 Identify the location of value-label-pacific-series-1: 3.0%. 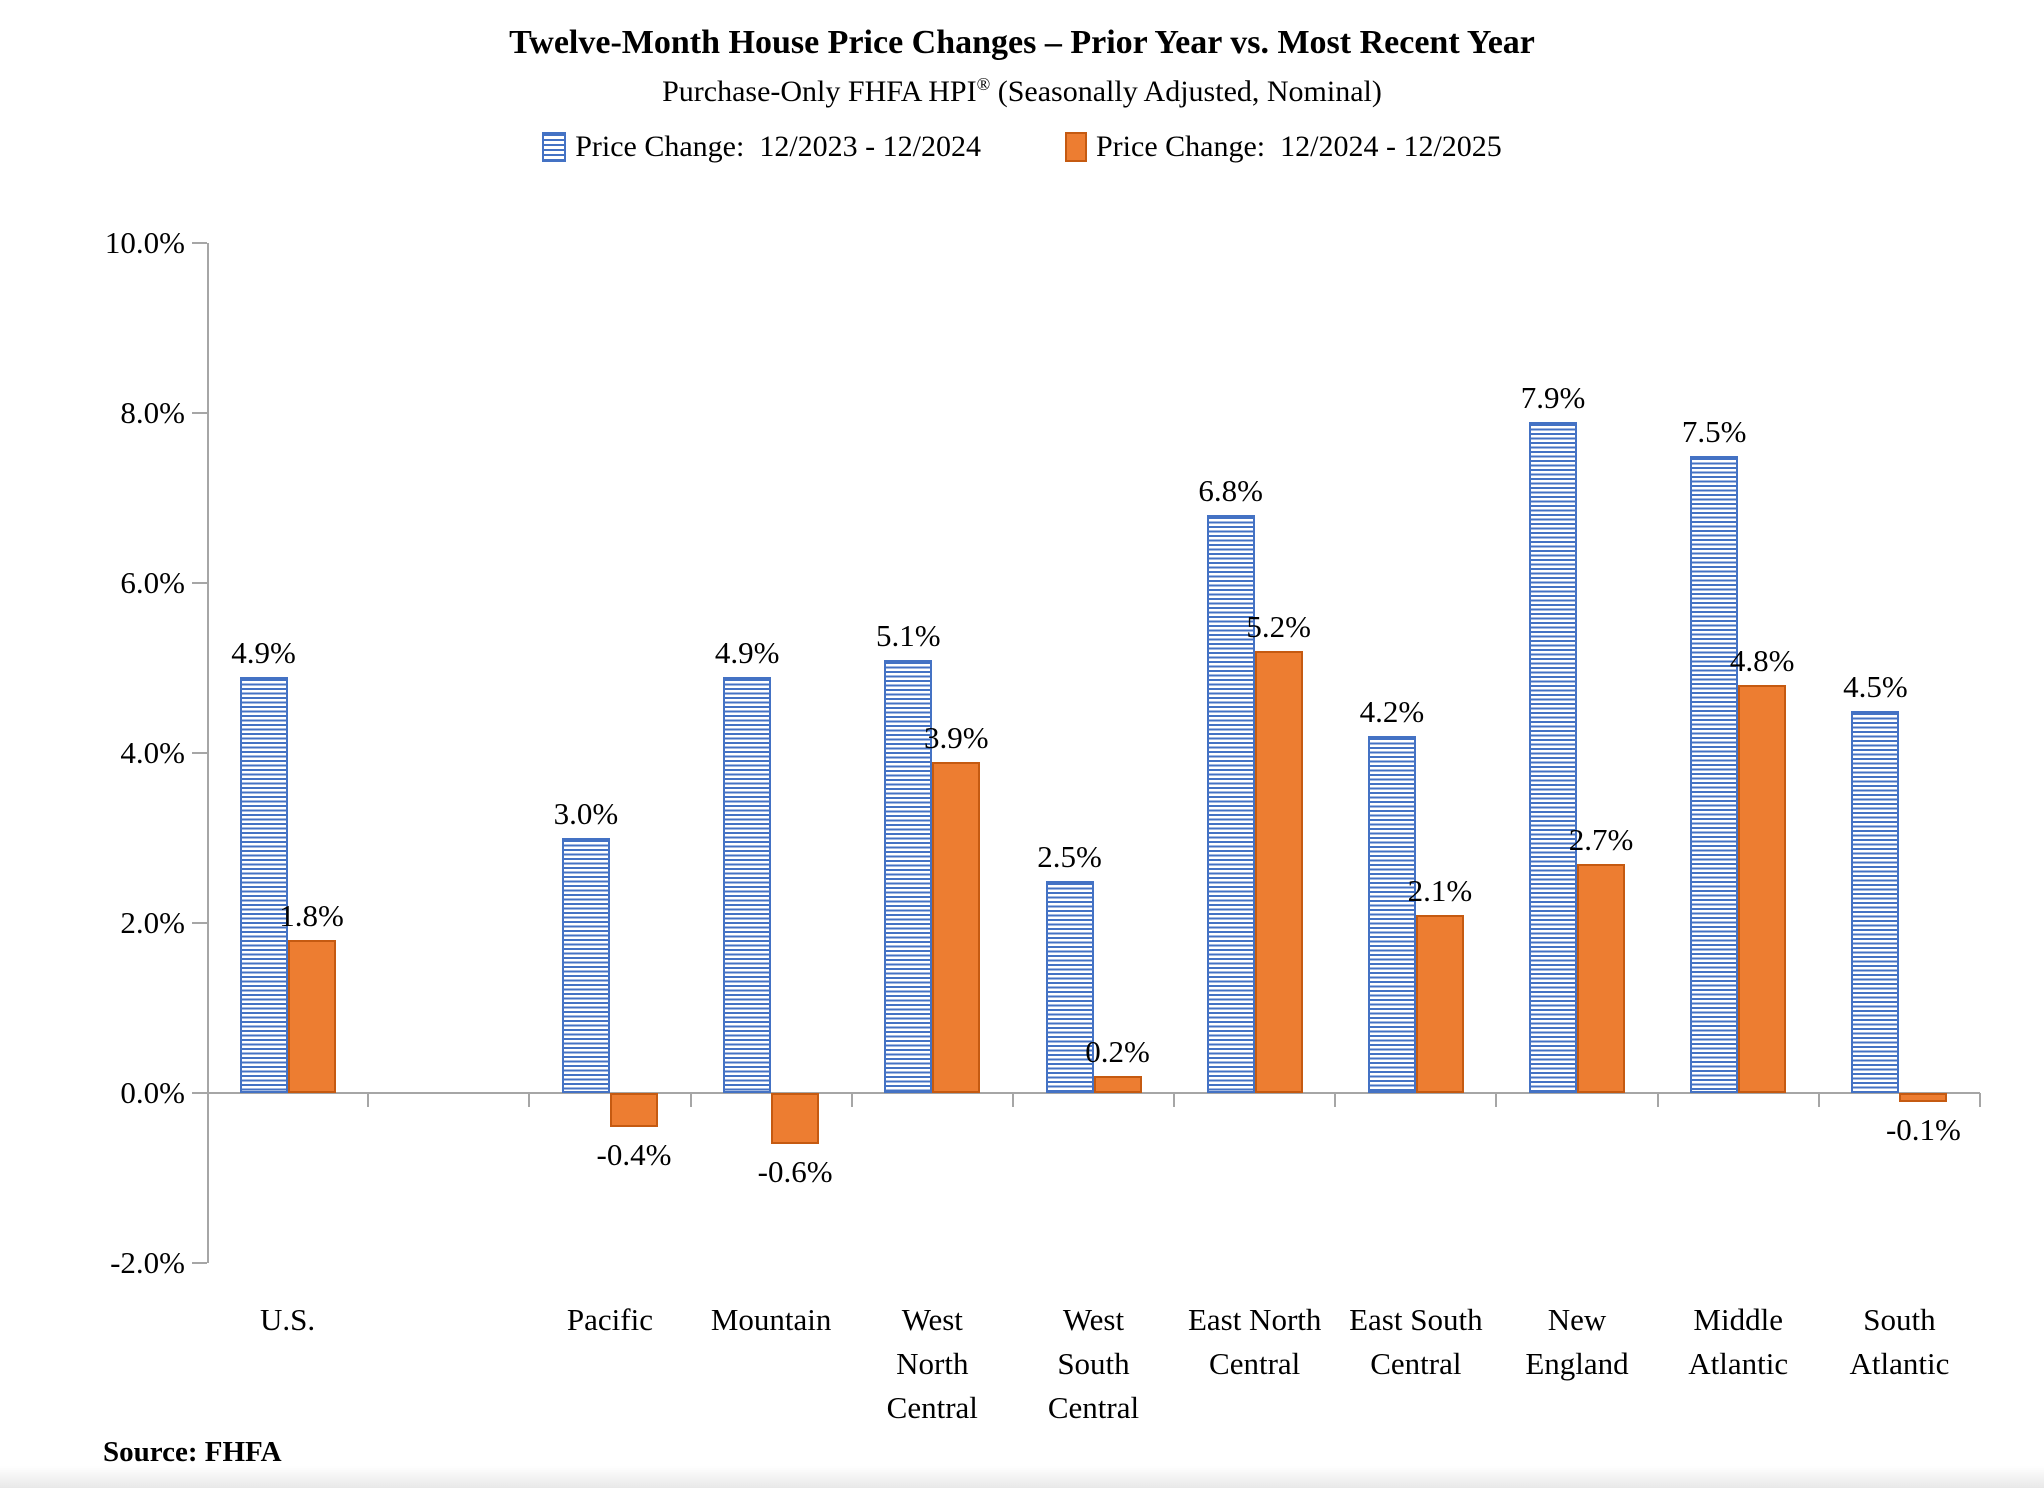
(586, 813).